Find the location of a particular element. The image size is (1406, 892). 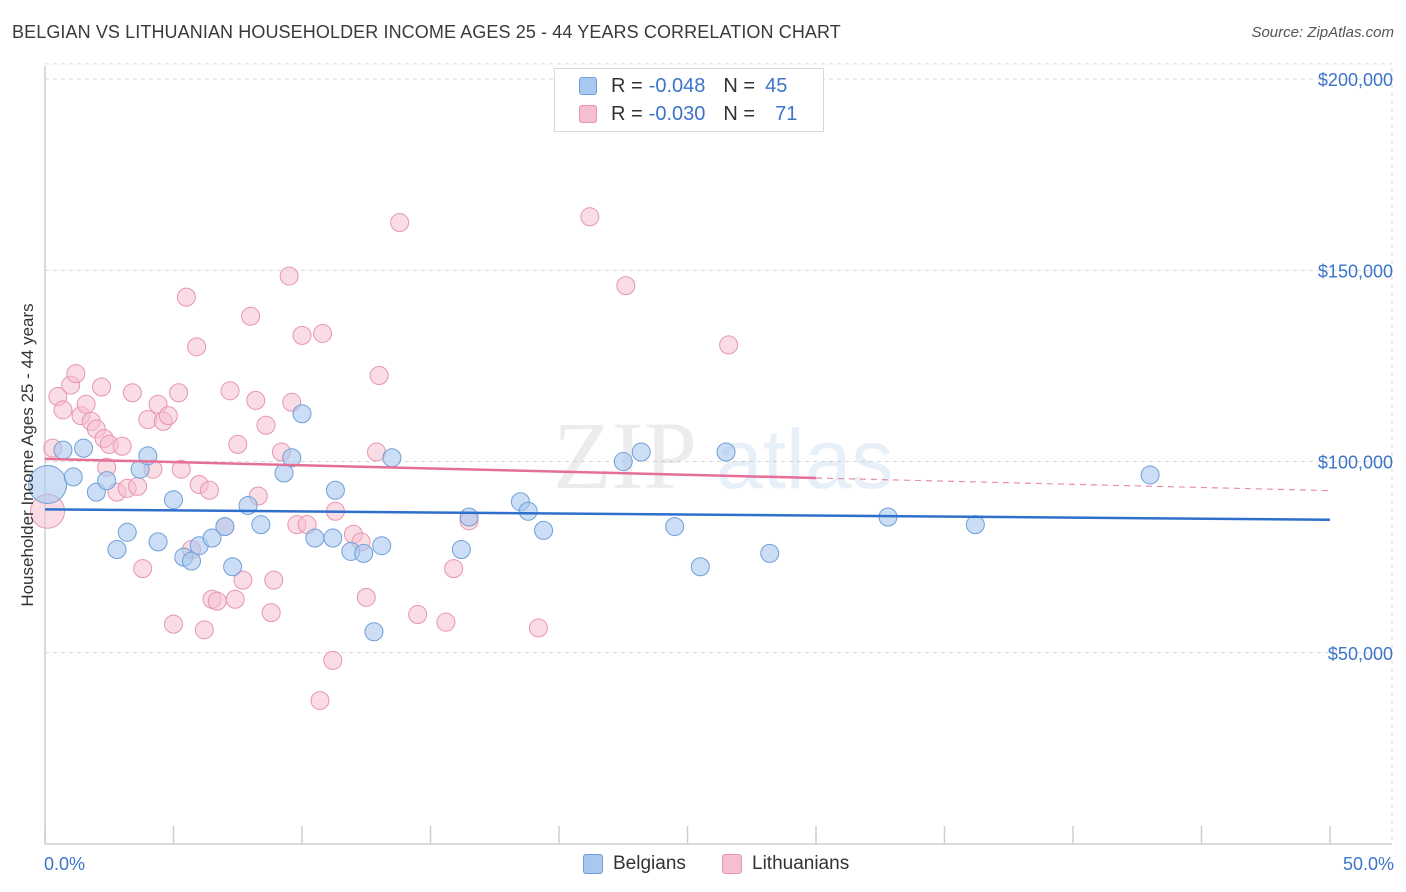

y-tick-label: $200,000 is located at coordinates (1355, 80).